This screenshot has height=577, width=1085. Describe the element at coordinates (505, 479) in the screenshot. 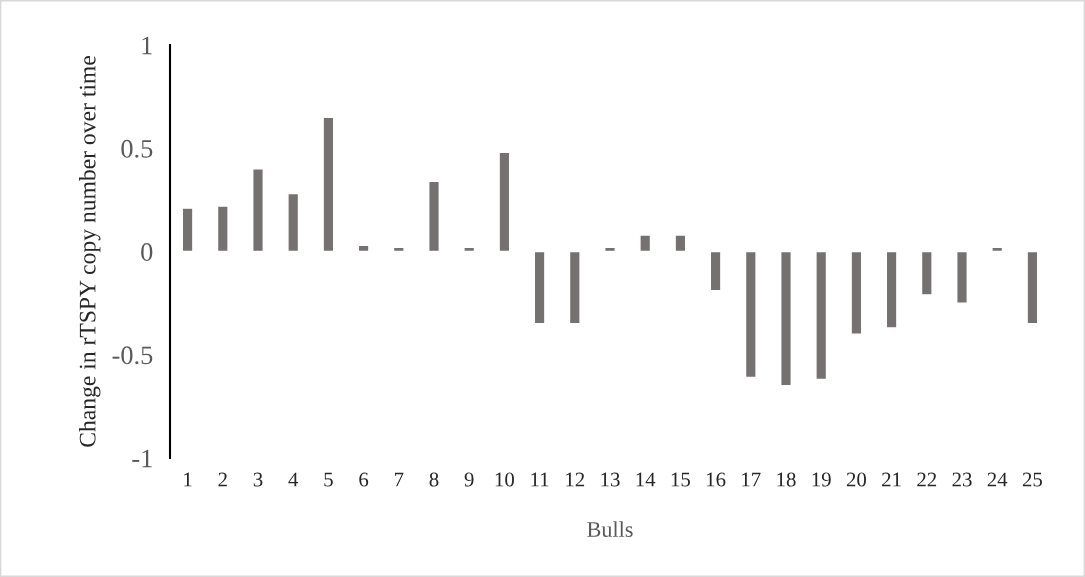

I see `x-tick-label: 10` at that location.